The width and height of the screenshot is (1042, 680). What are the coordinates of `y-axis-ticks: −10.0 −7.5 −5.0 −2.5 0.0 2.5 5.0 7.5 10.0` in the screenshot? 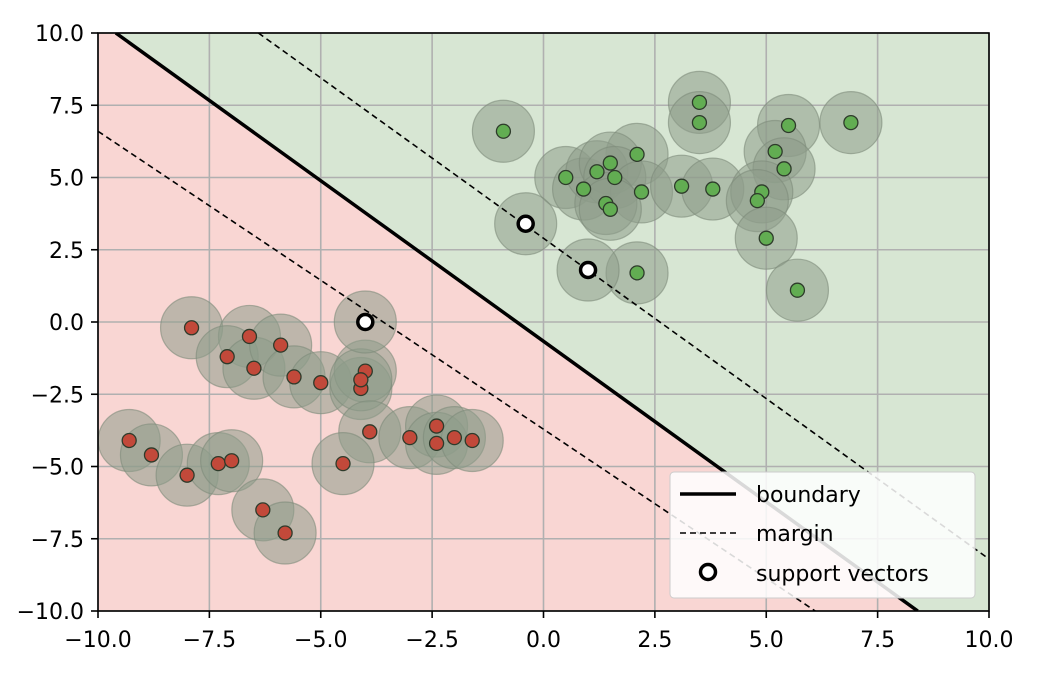 It's located at (57, 323).